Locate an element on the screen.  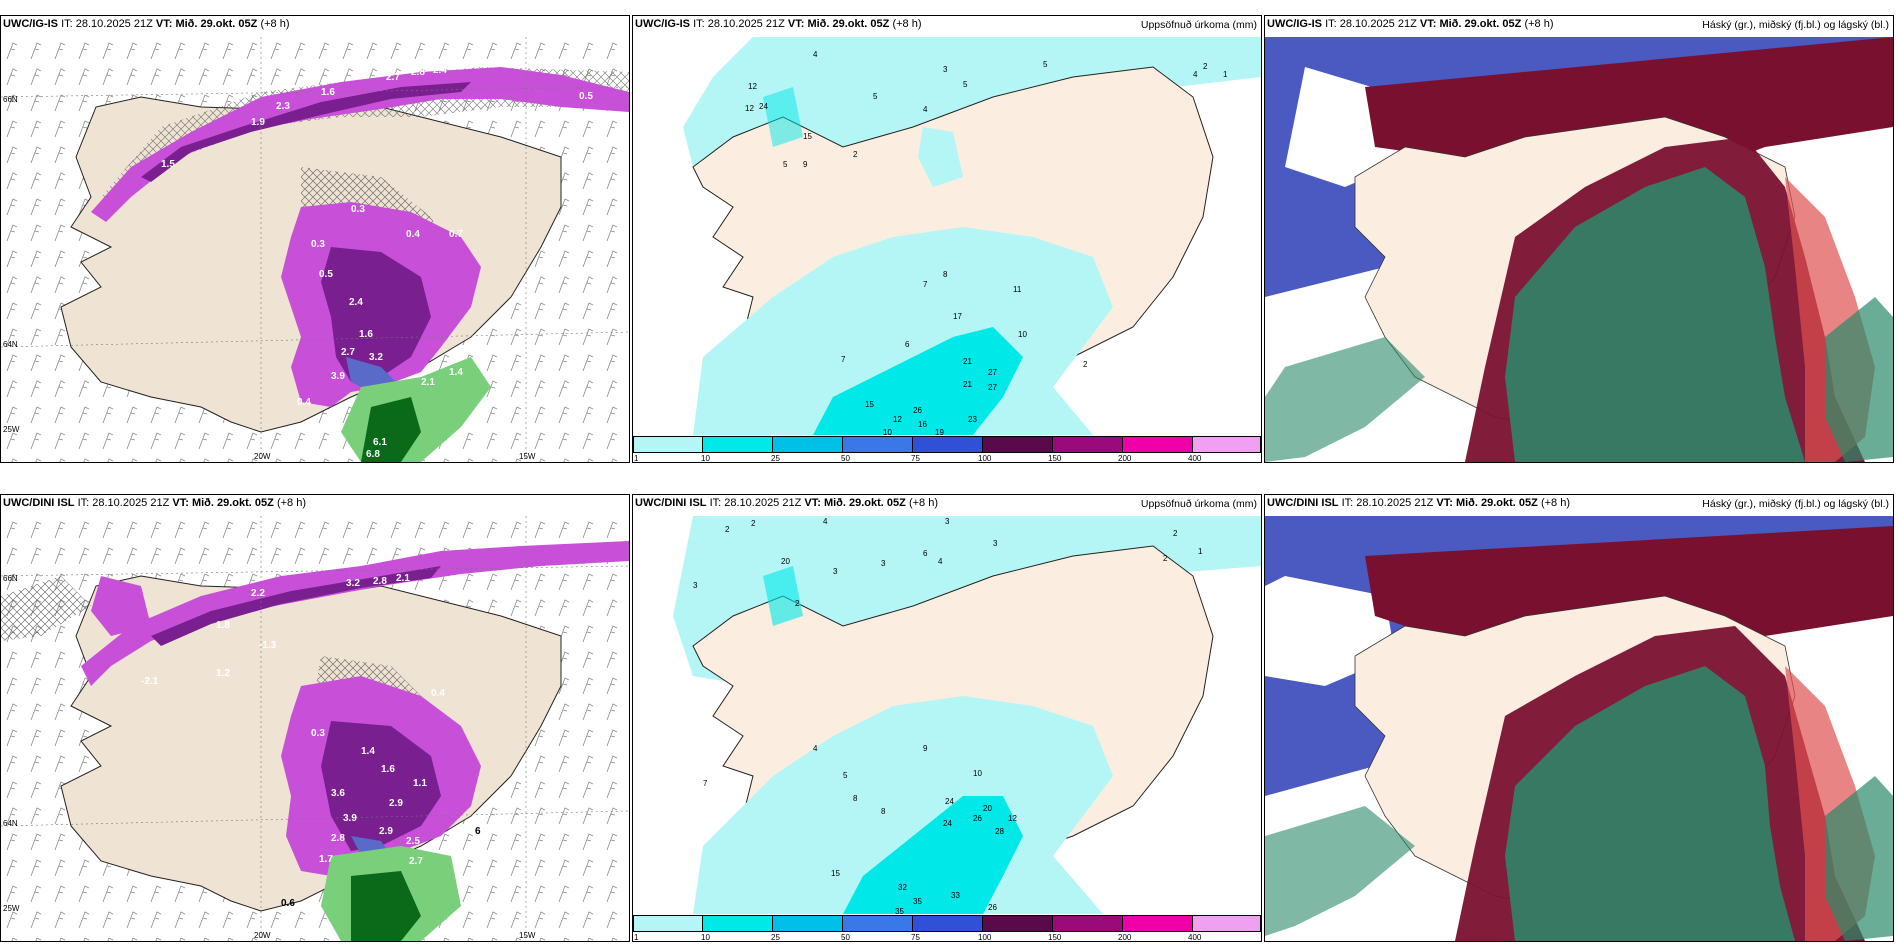
value-label: 17 is located at coordinates (957, 316).